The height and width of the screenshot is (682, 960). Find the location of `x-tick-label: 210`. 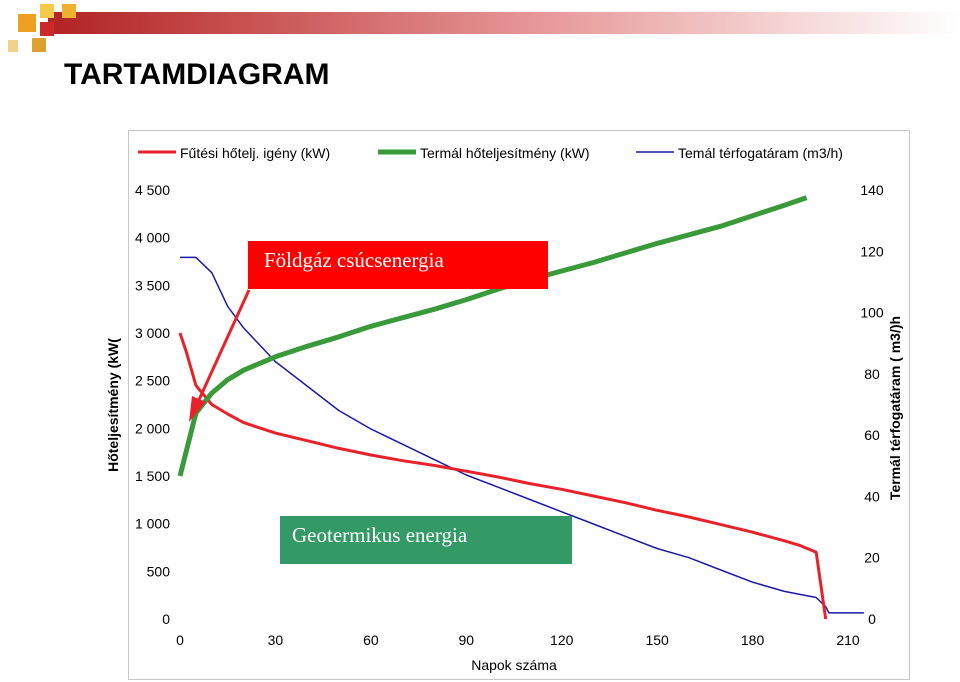

x-tick-label: 210 is located at coordinates (848, 640).